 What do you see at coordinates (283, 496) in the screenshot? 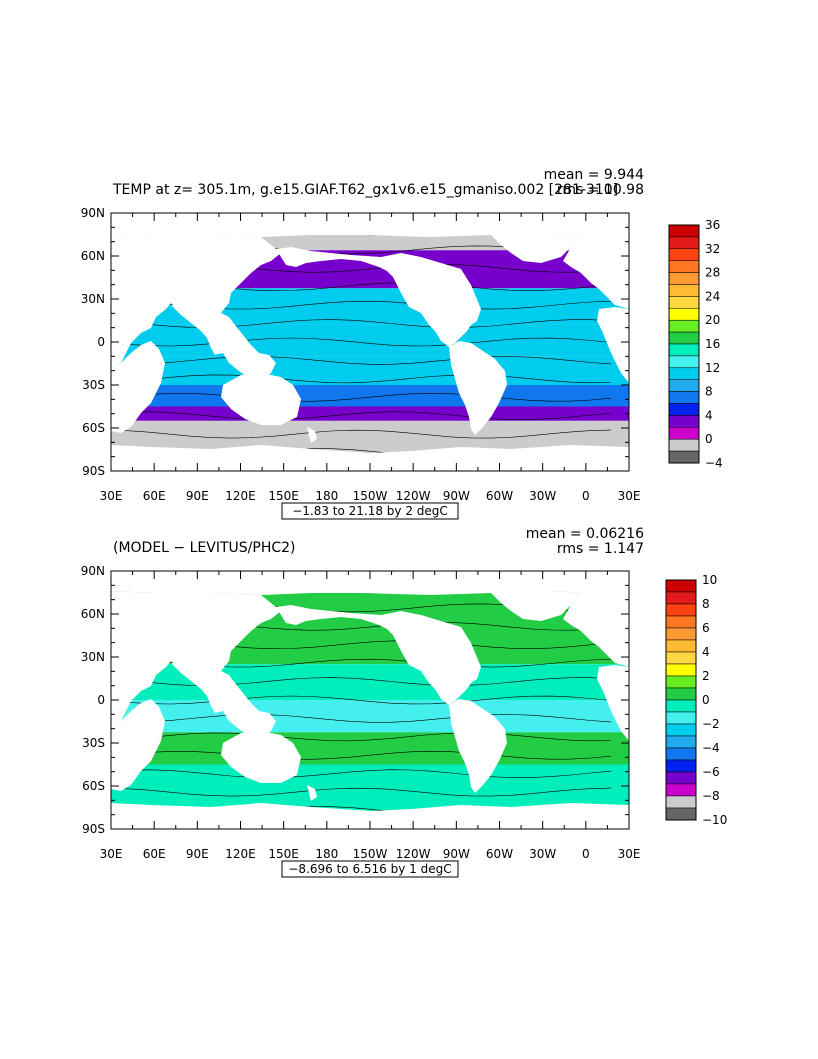
I see `x-tick-label: 150E` at bounding box center [283, 496].